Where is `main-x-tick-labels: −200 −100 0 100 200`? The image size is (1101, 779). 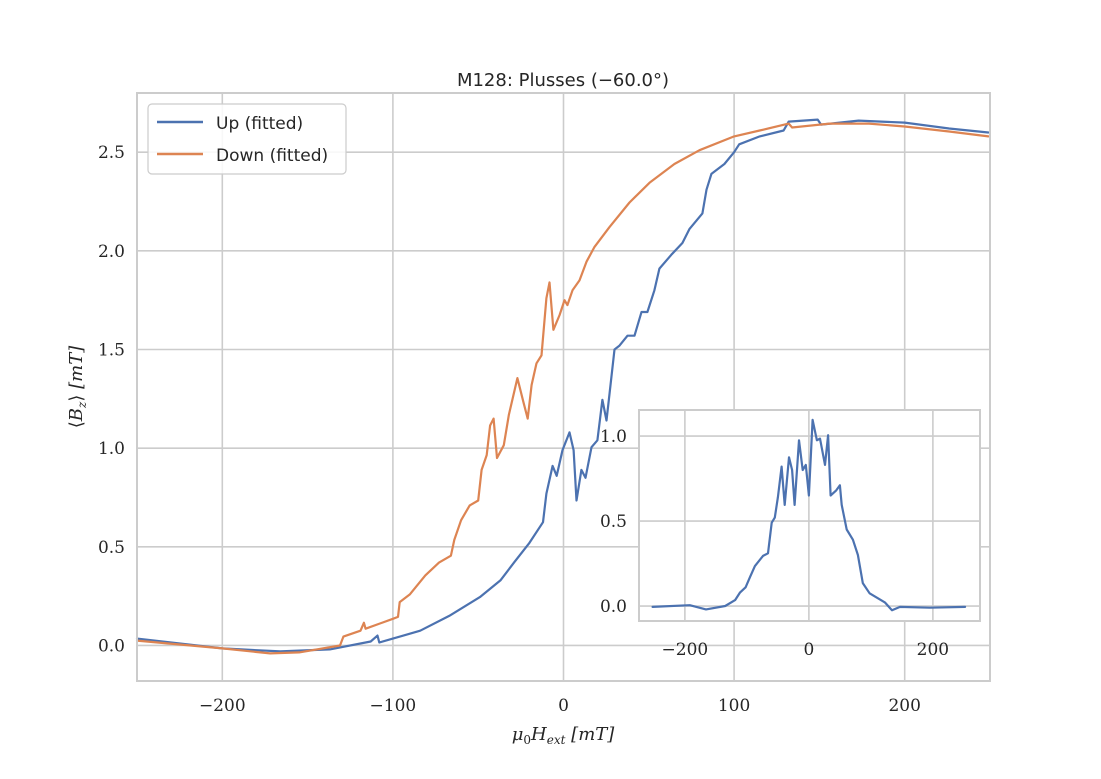
main-x-tick-labels: −200 −100 0 100 200 is located at coordinates (560, 706).